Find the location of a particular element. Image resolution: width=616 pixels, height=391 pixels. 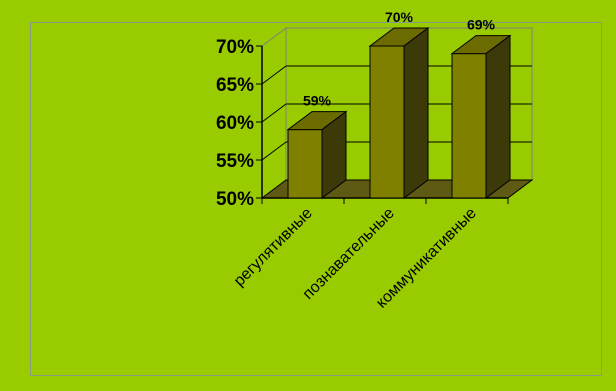

bar-value-label: 59% is located at coordinates (317, 101).